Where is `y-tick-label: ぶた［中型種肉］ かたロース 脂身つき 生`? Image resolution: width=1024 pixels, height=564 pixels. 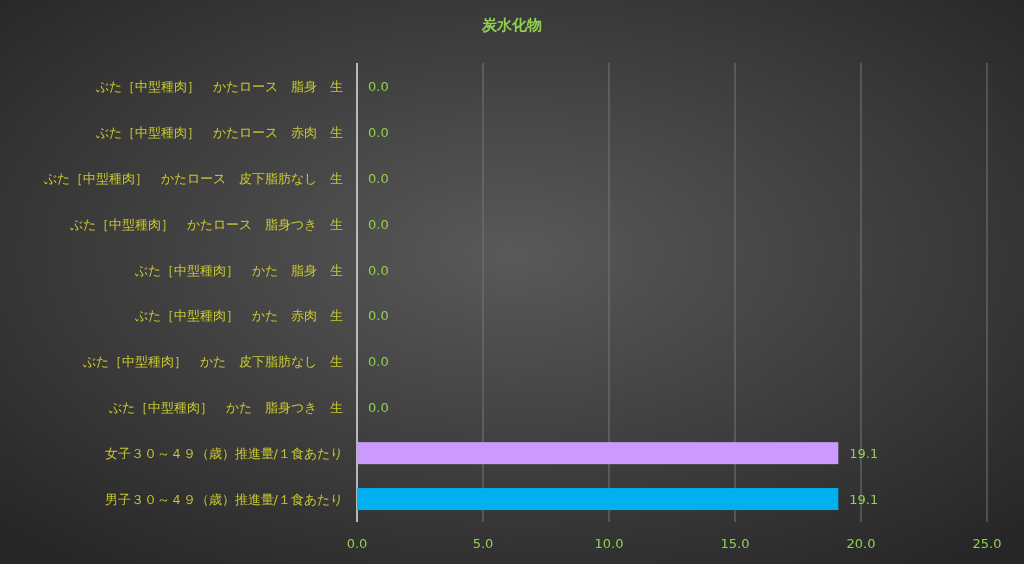
y-tick-label: ぶた［中型種肉］ かたロース 脂身つき 生 is located at coordinates (206, 224).